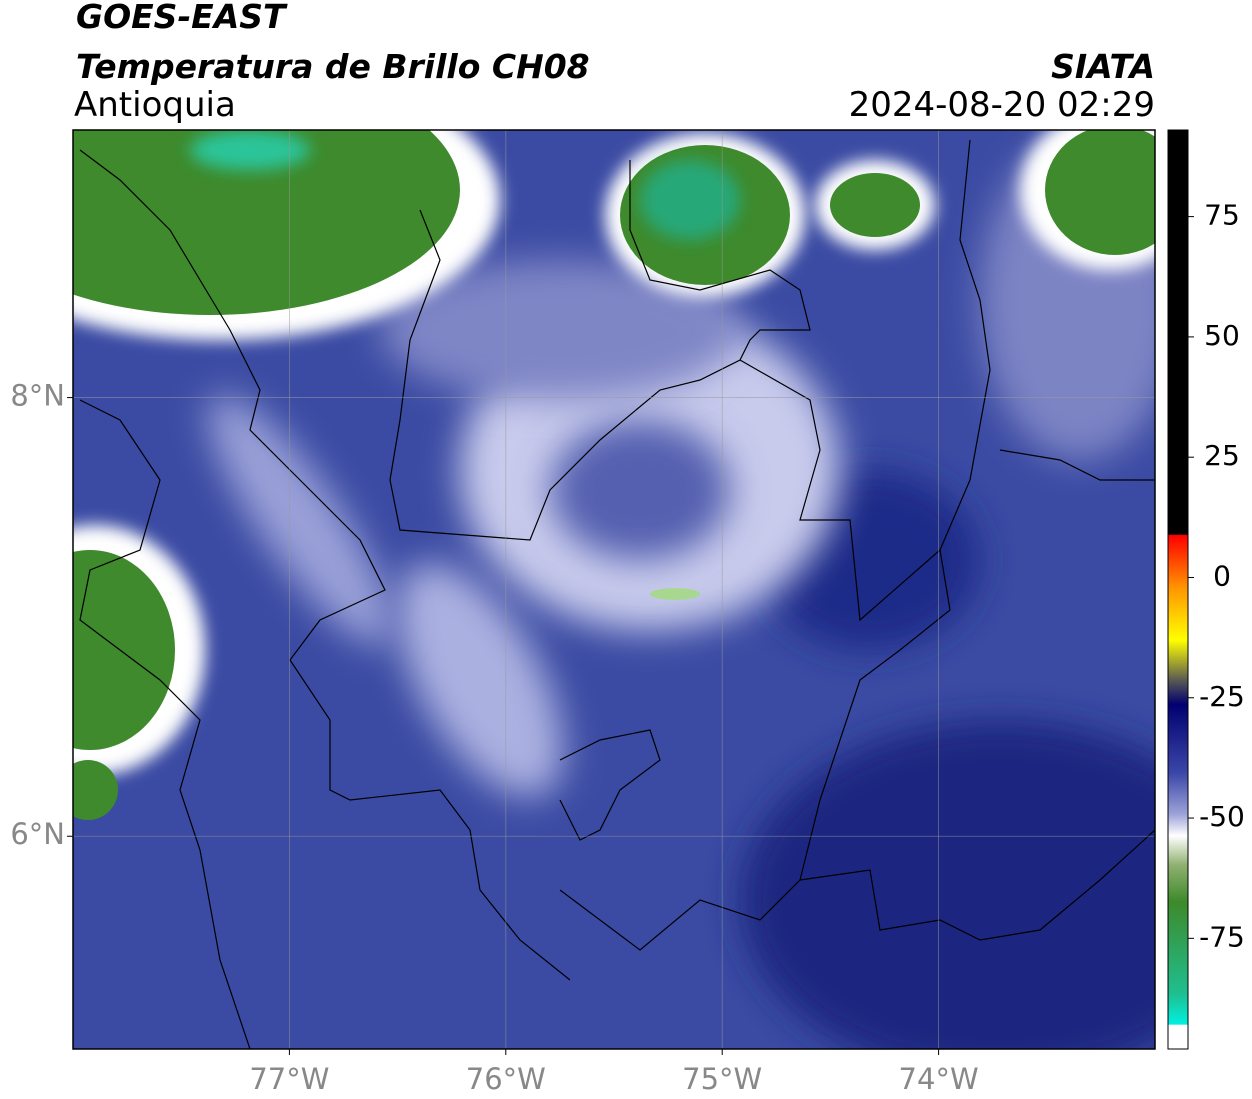 This screenshot has width=1252, height=1099. Describe the element at coordinates (1002, 105) in the screenshot. I see `timestamp: 2024-08-20 02:29` at that location.